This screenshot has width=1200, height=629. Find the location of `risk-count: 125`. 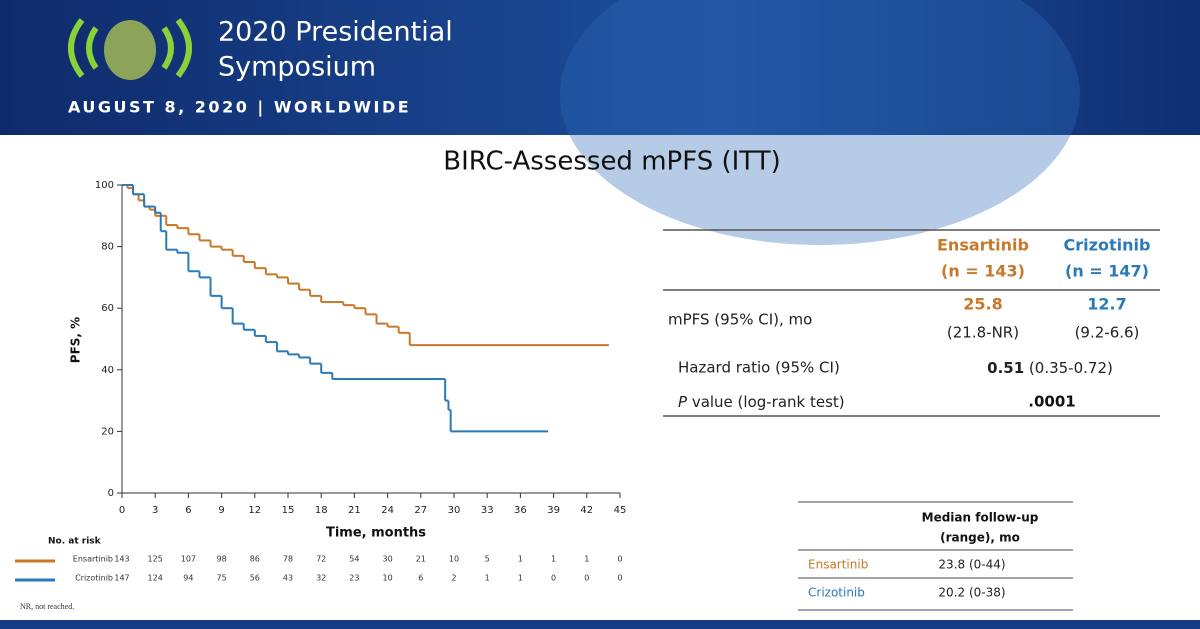

risk-count: 125 is located at coordinates (155, 559).